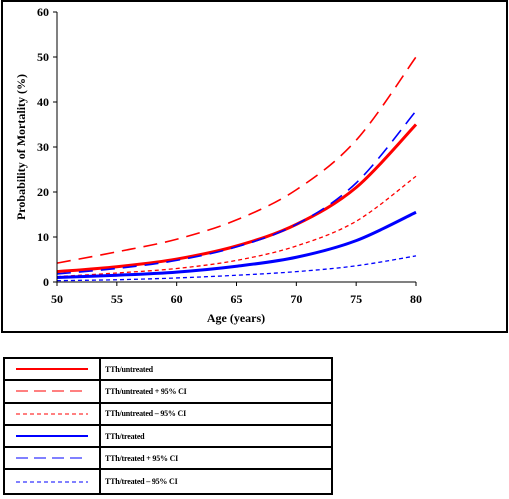 The image size is (509, 499). Describe the element at coordinates (237, 299) in the screenshot. I see `x-tick-label: 65` at that location.